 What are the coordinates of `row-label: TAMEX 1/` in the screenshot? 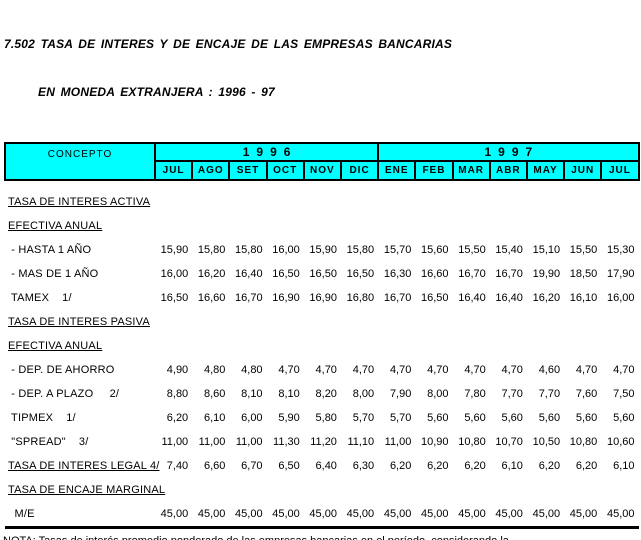 It's located at (40, 298).